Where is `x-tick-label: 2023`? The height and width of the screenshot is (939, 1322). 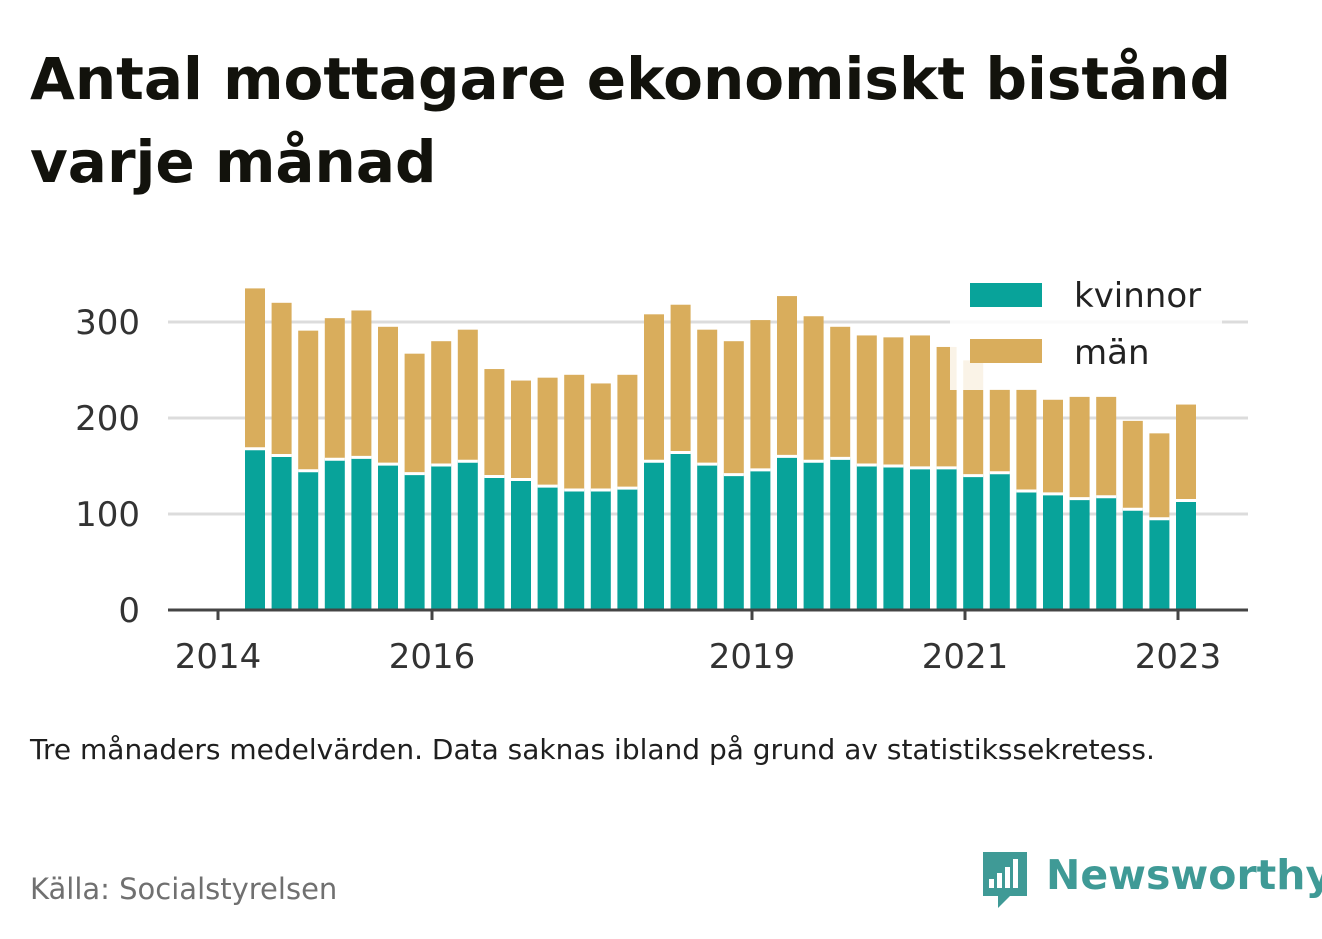 x-tick-label: 2023 is located at coordinates (1178, 657).